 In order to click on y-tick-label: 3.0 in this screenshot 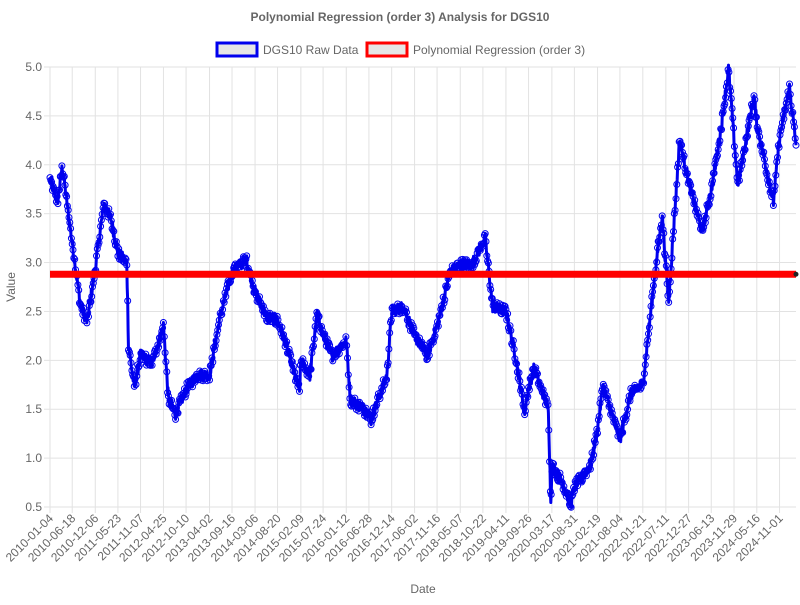, I will do `click(33, 263)`.